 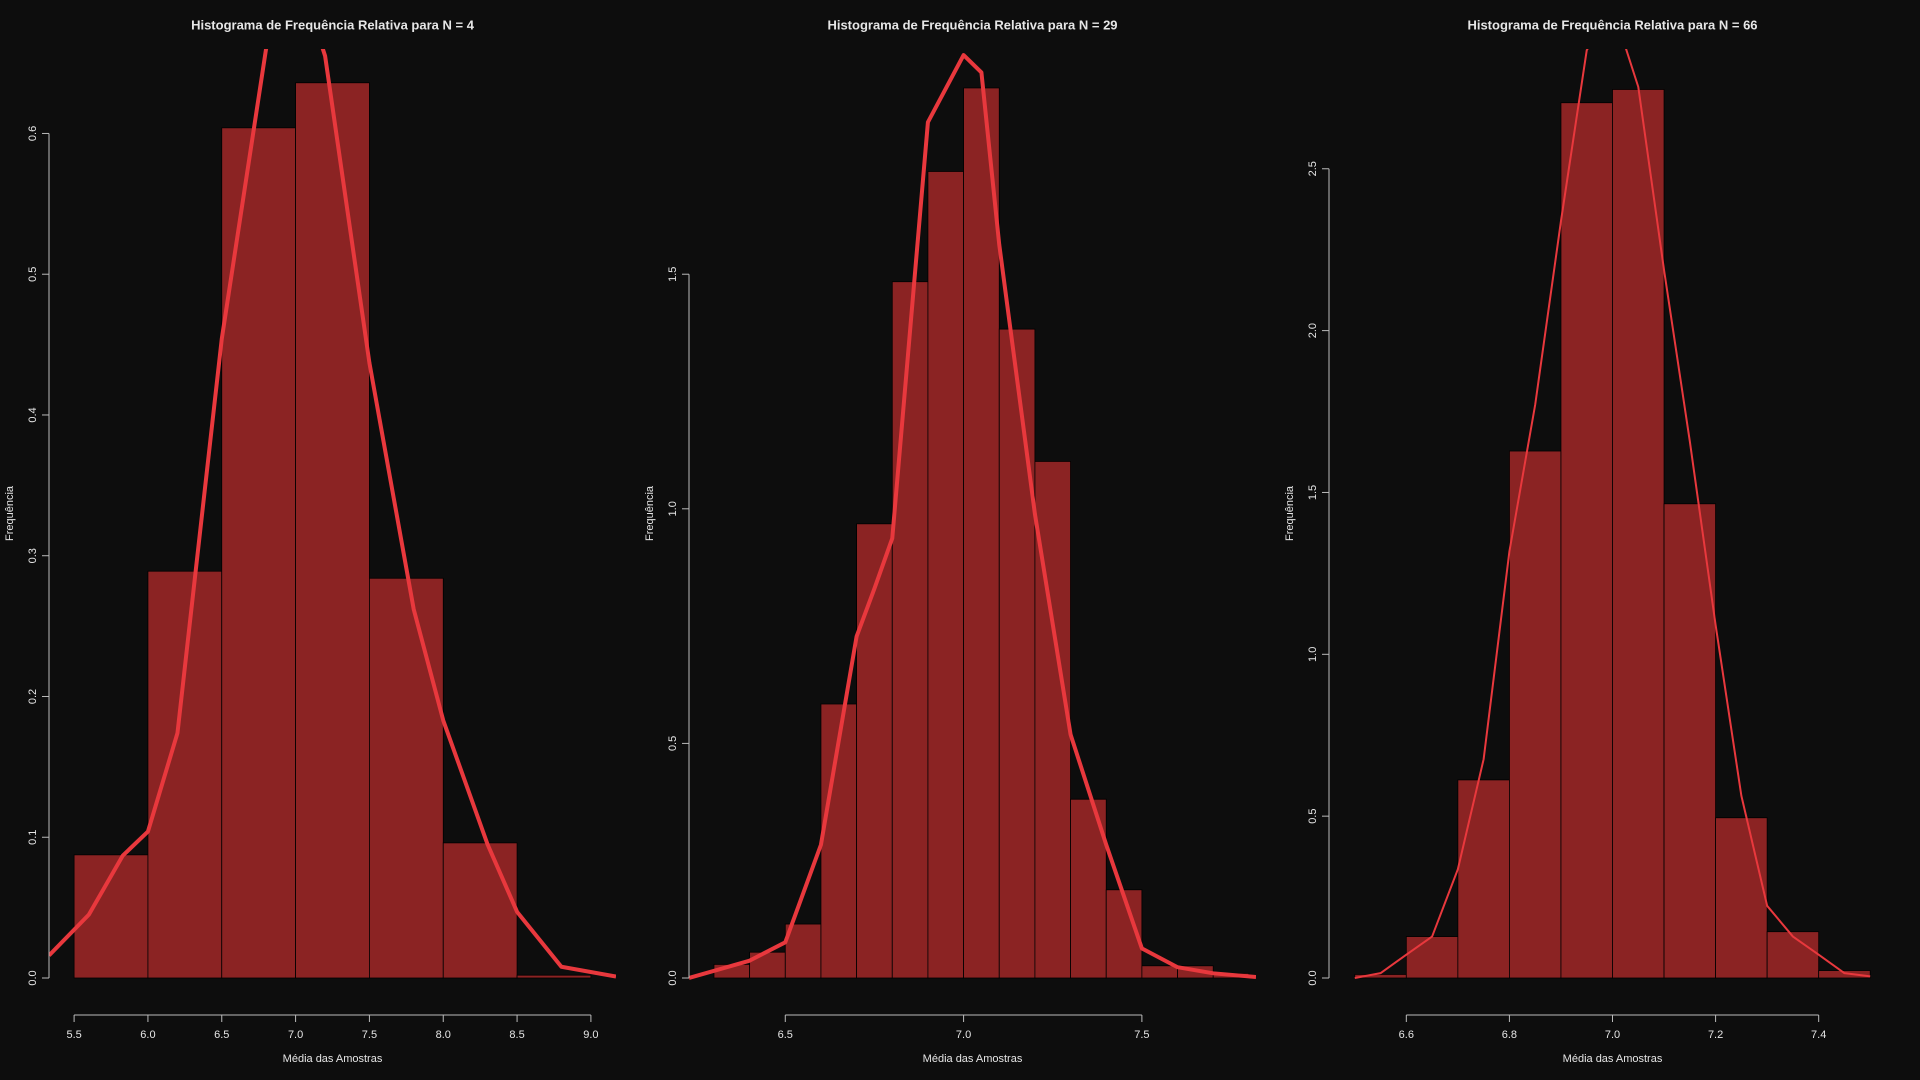 What do you see at coordinates (590, 1035) in the screenshot?
I see `x-tick-label: 9.0` at bounding box center [590, 1035].